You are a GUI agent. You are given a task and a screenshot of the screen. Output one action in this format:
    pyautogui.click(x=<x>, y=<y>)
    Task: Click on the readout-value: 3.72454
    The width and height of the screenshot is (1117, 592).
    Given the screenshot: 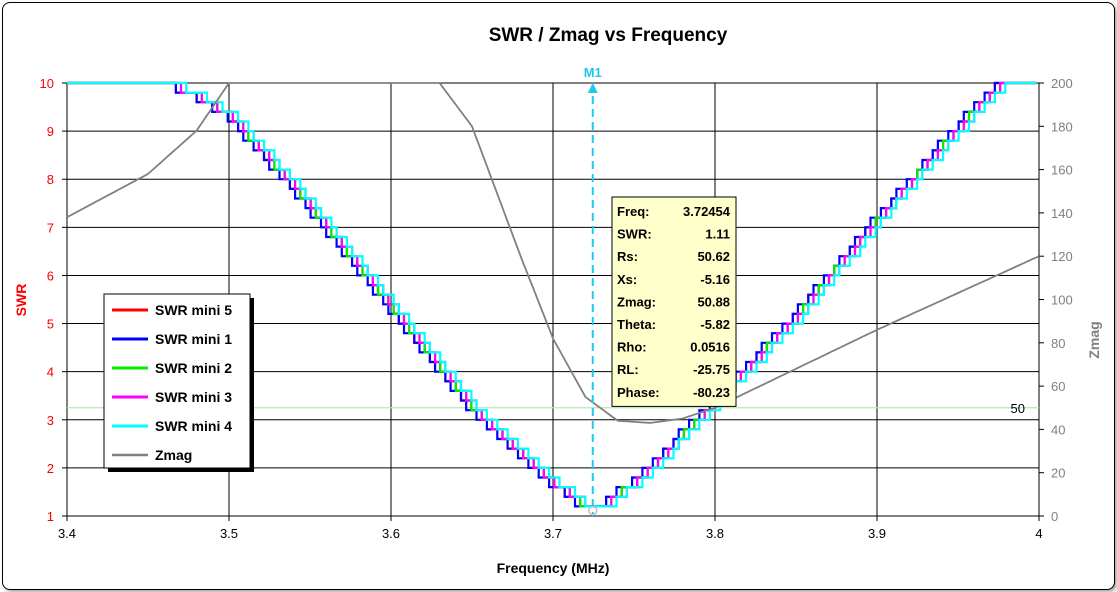 What is the action you would take?
    pyautogui.click(x=707, y=211)
    